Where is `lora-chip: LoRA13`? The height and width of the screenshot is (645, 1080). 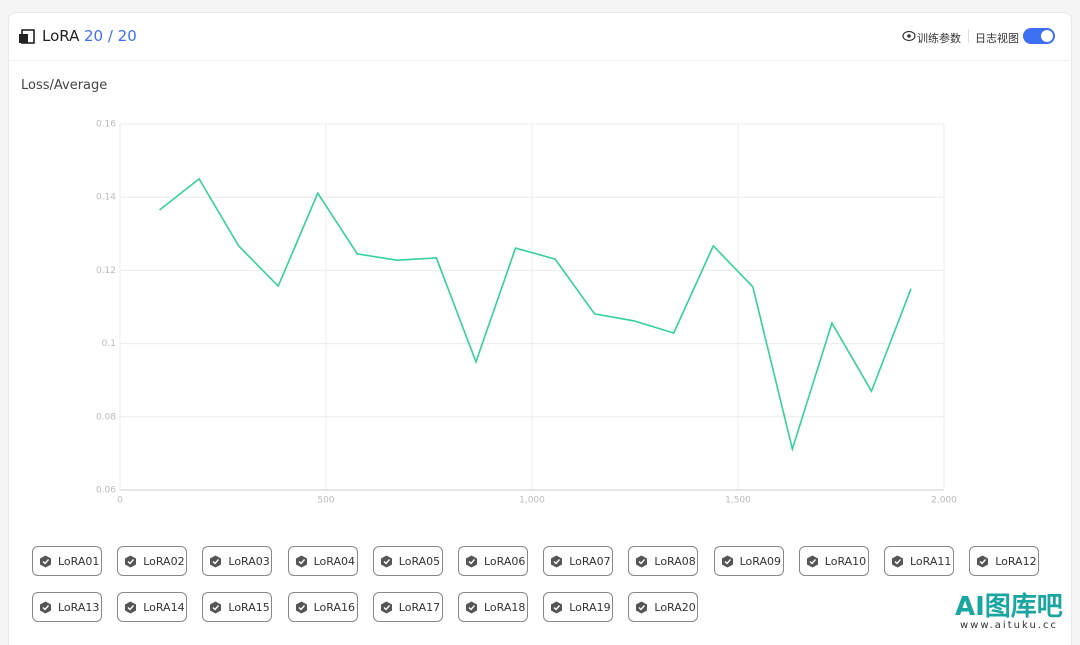
lora-chip: LoRA13 is located at coordinates (67, 607).